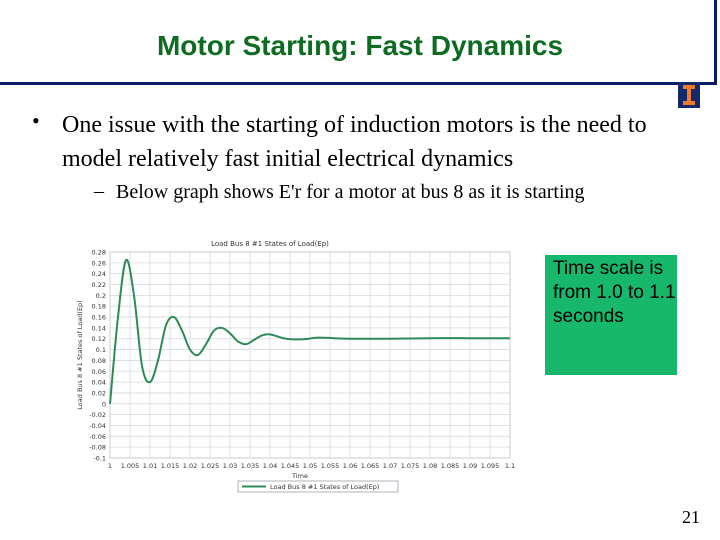 The width and height of the screenshot is (720, 540). I want to click on x-tick-label: 1.07, so click(390, 466).